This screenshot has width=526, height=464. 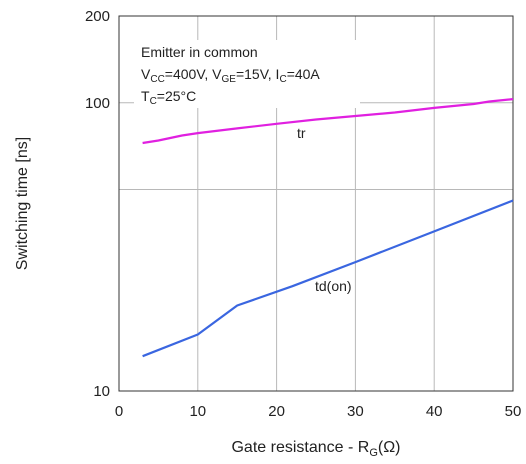 What do you see at coordinates (230, 75) in the screenshot?
I see `condition-line-2: VCC=400V, VGE=15V, IC=40A` at bounding box center [230, 75].